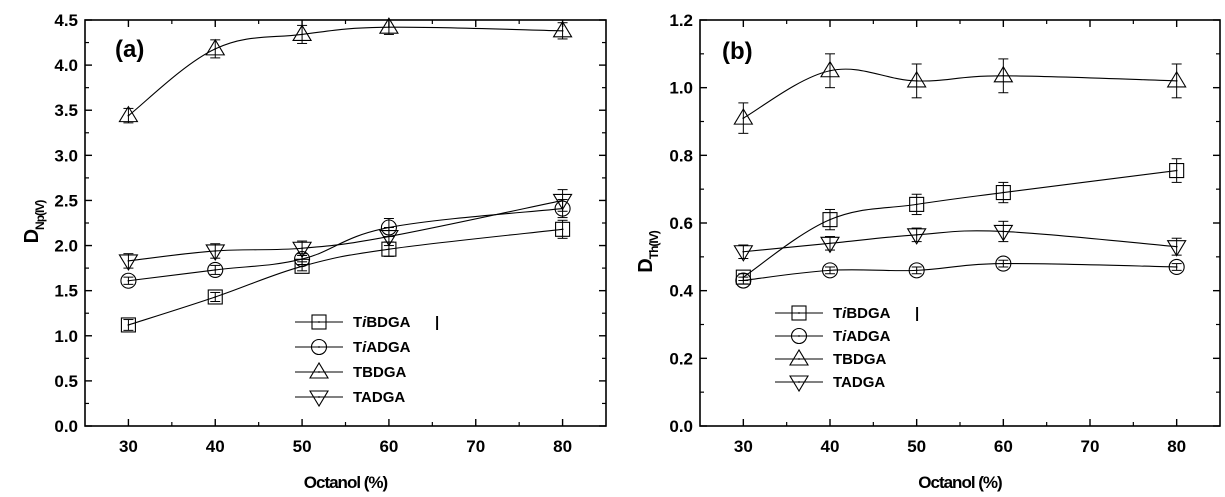 This screenshot has height=497, width=1225. I want to click on y-tick-label: 0.5, so click(66, 381).